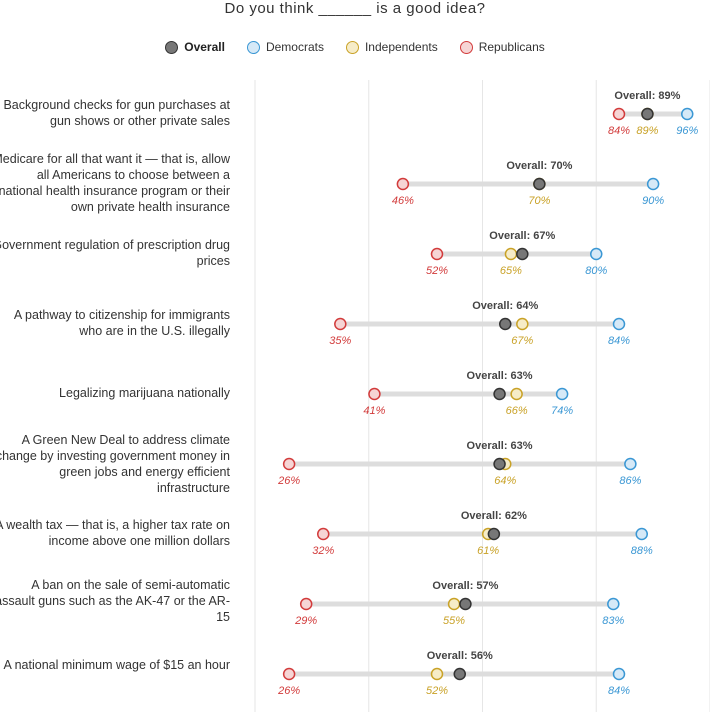 The image size is (710, 712). I want to click on legend-label-overall: Overall, so click(204, 47).